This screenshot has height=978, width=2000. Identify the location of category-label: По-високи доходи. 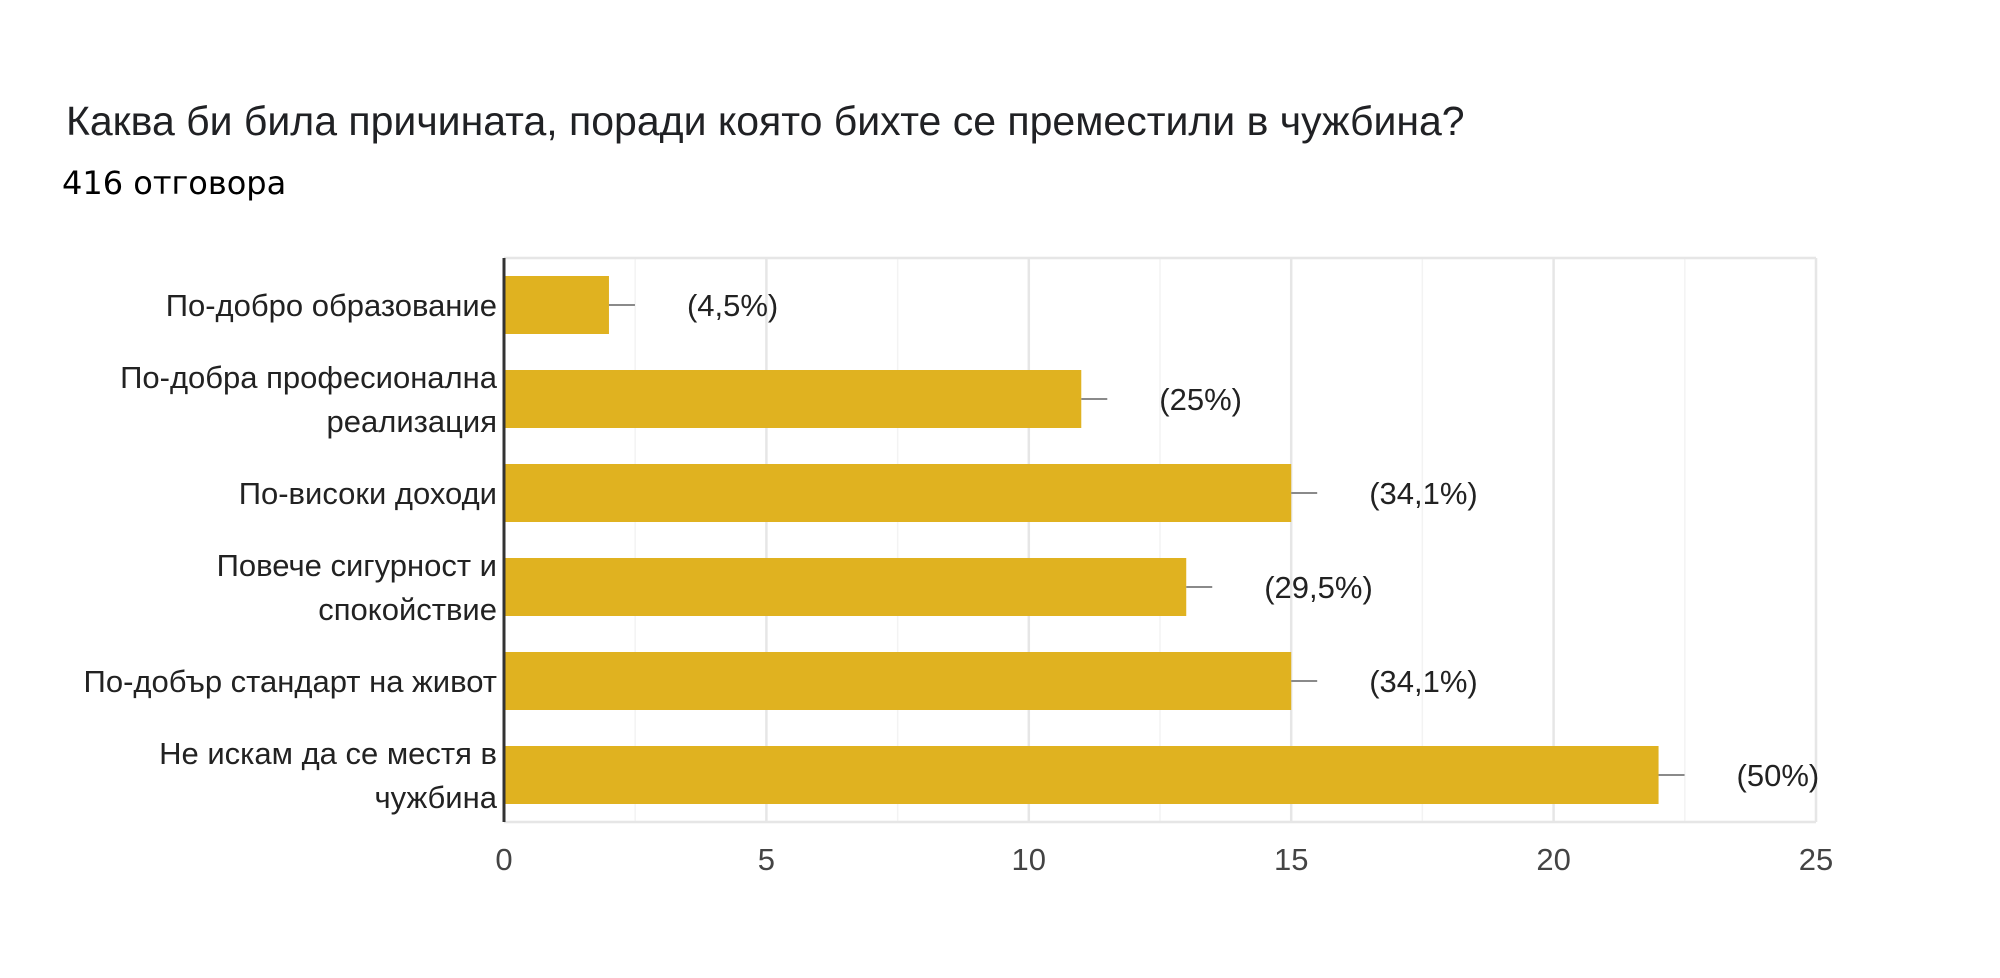
(368, 493).